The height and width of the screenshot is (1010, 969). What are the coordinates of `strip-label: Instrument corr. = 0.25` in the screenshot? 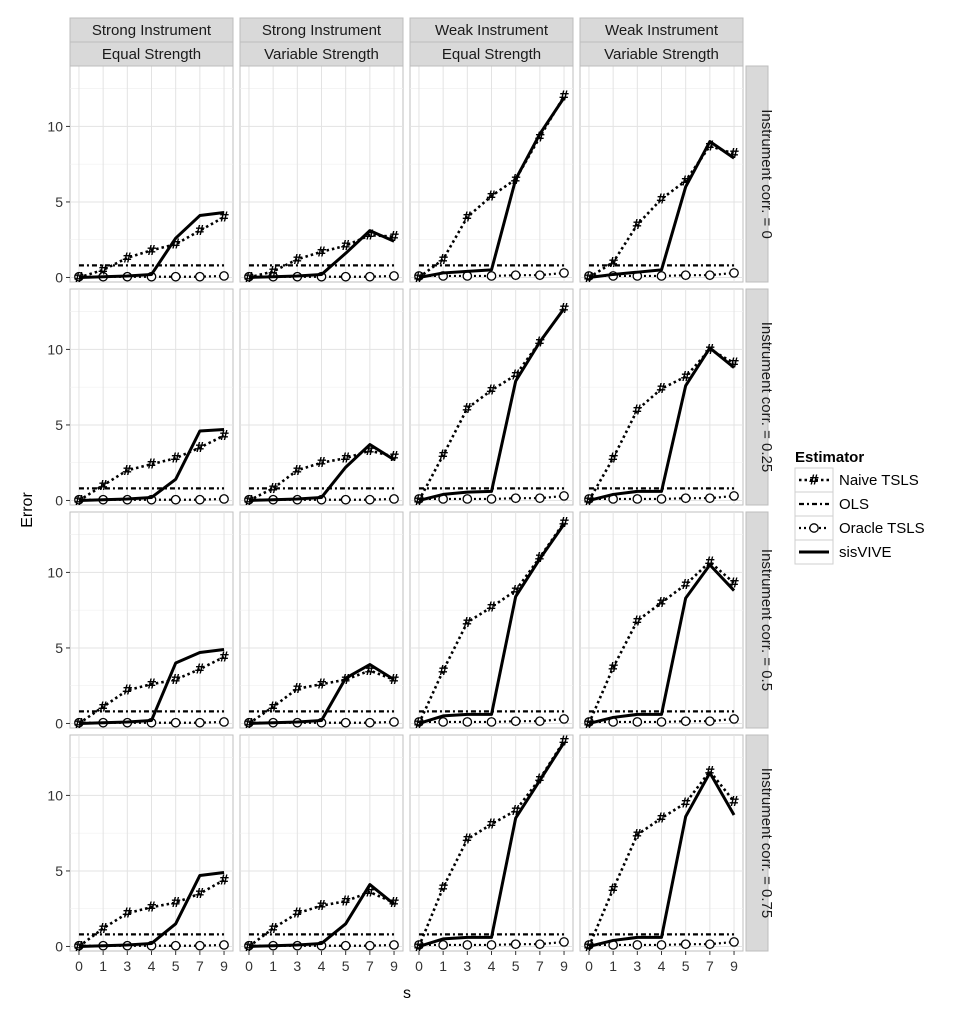 It's located at (766, 397).